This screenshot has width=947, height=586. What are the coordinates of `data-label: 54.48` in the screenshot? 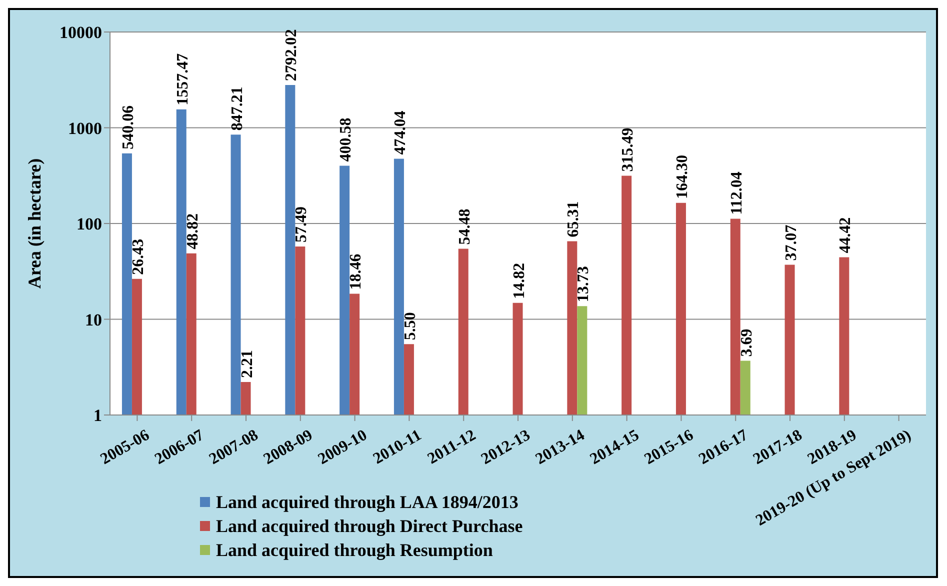 It's located at (465, 226).